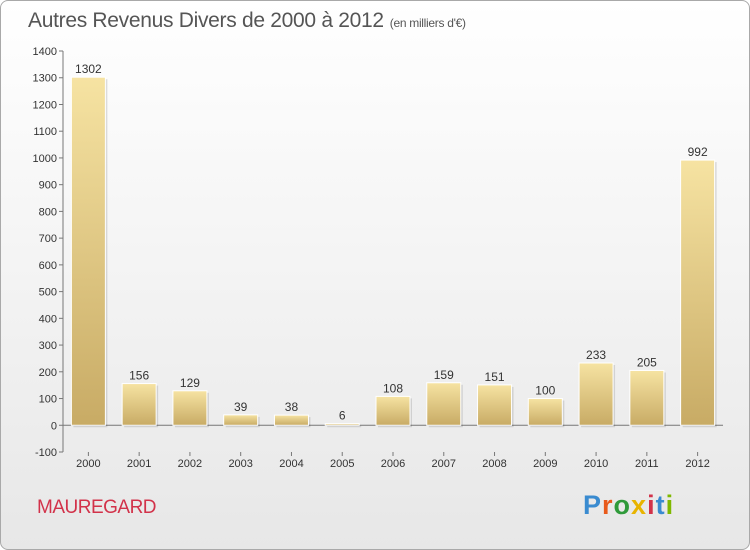  Describe the element at coordinates (427, 23) in the screenshot. I see `chart-subtitle: (en milliers d'€)` at that location.